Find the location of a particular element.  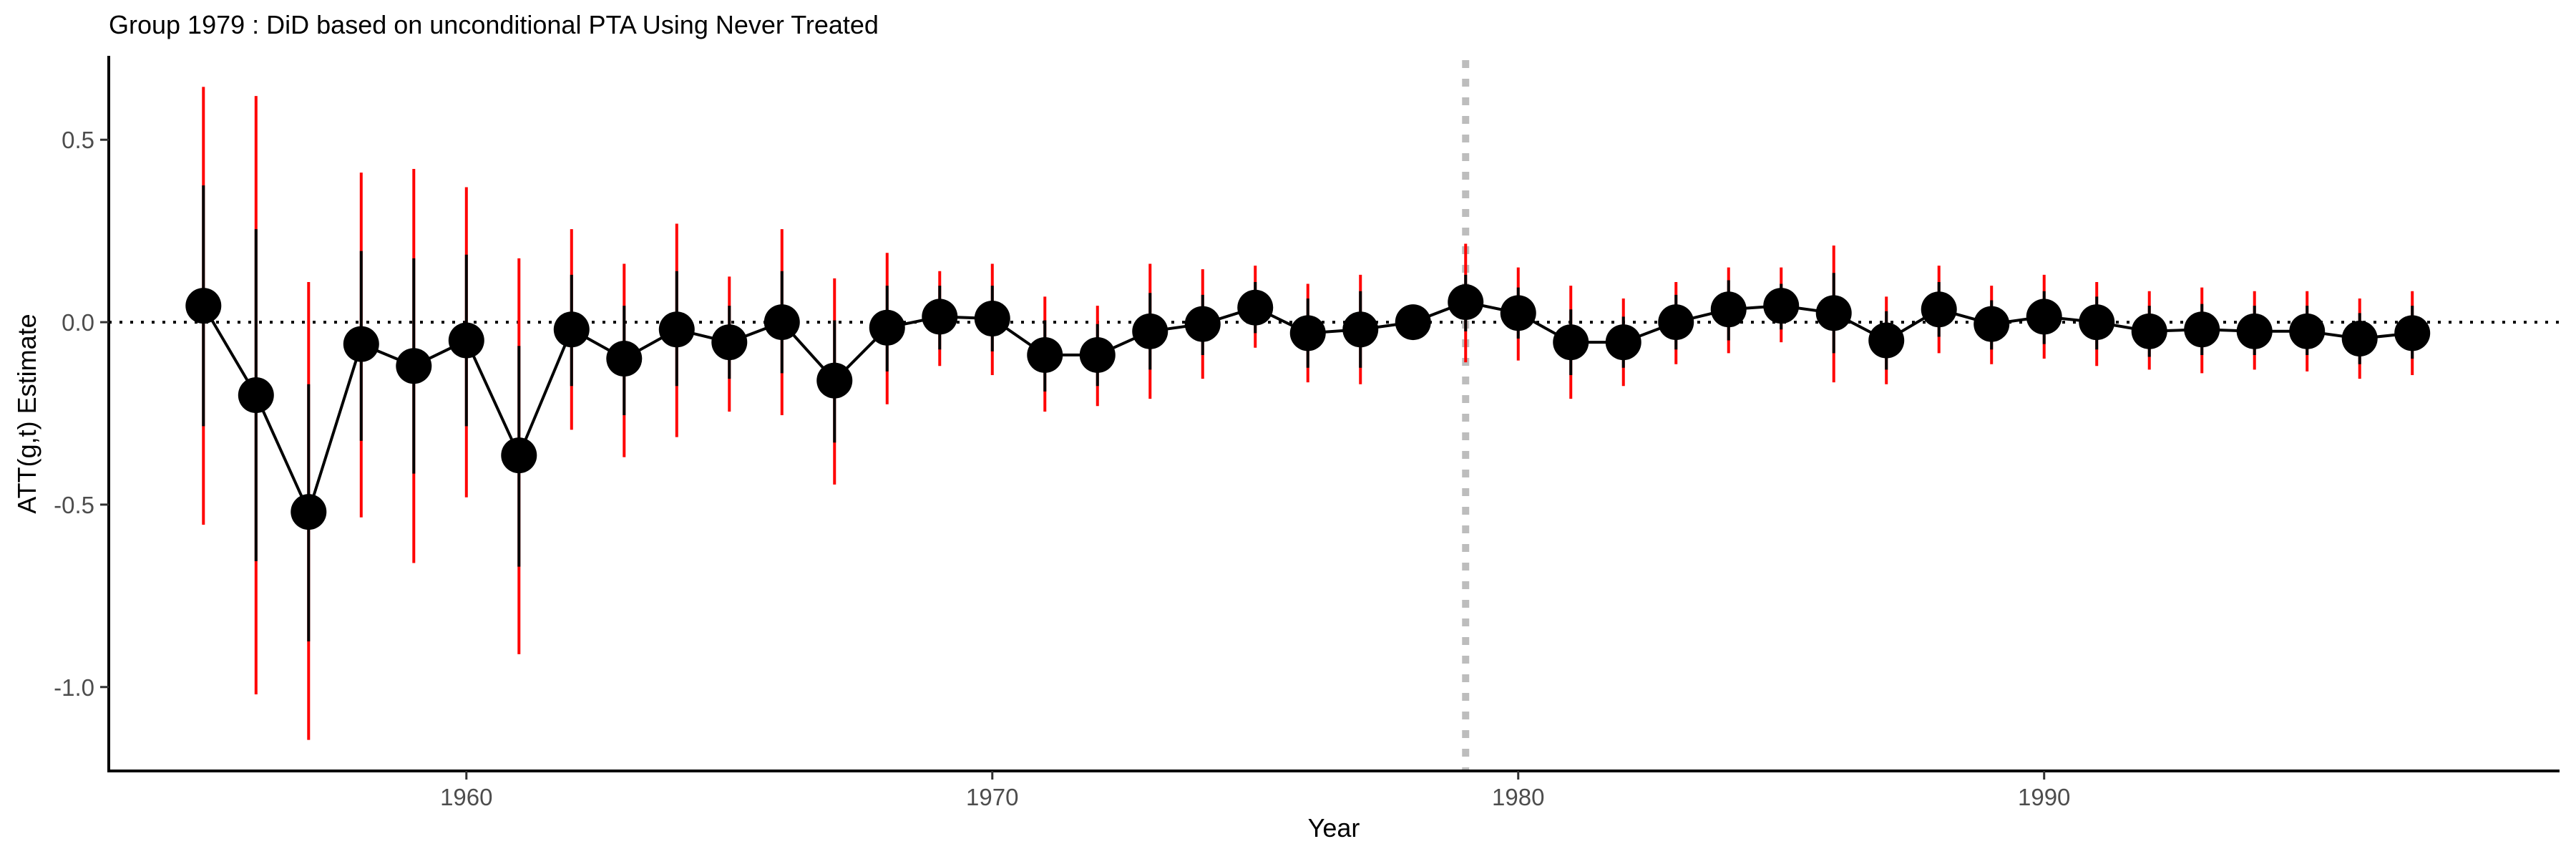

x-tick-label: 1980 is located at coordinates (1518, 797).